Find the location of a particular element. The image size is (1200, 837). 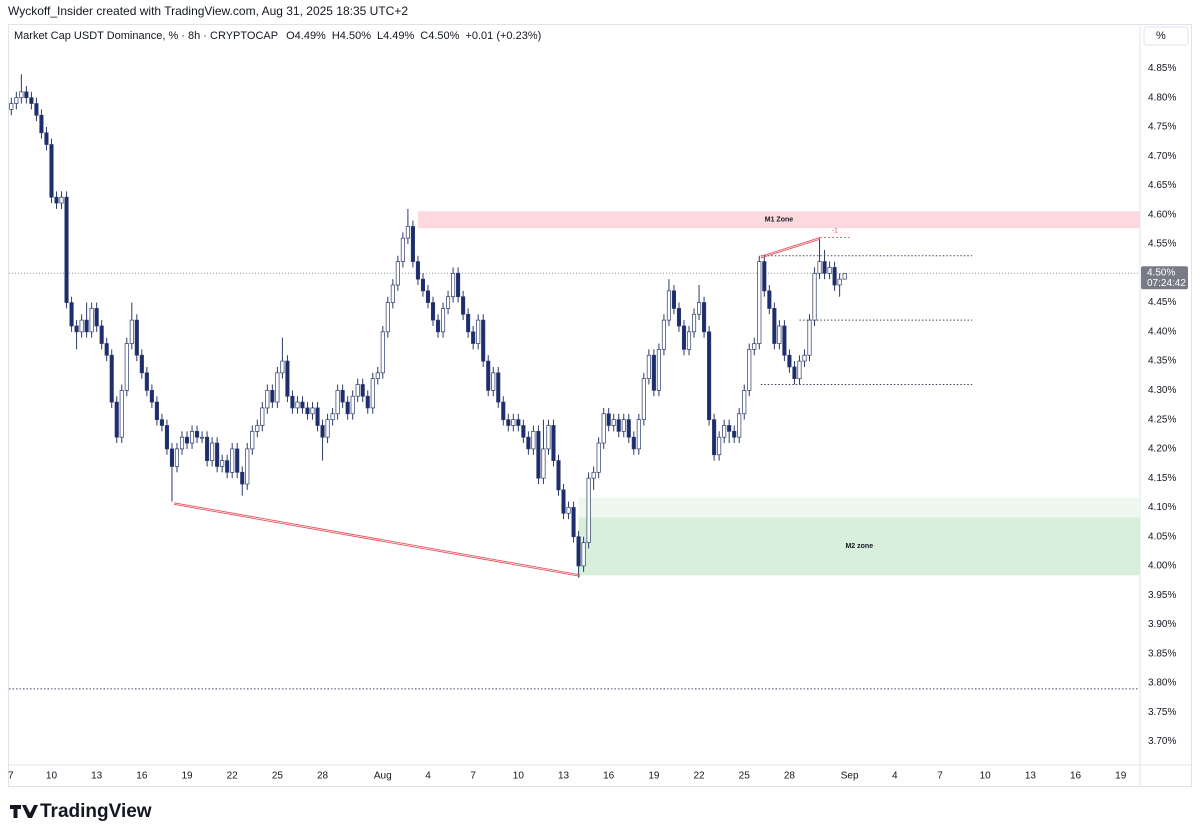

y-tick-label: 4.45% is located at coordinates (1162, 302).